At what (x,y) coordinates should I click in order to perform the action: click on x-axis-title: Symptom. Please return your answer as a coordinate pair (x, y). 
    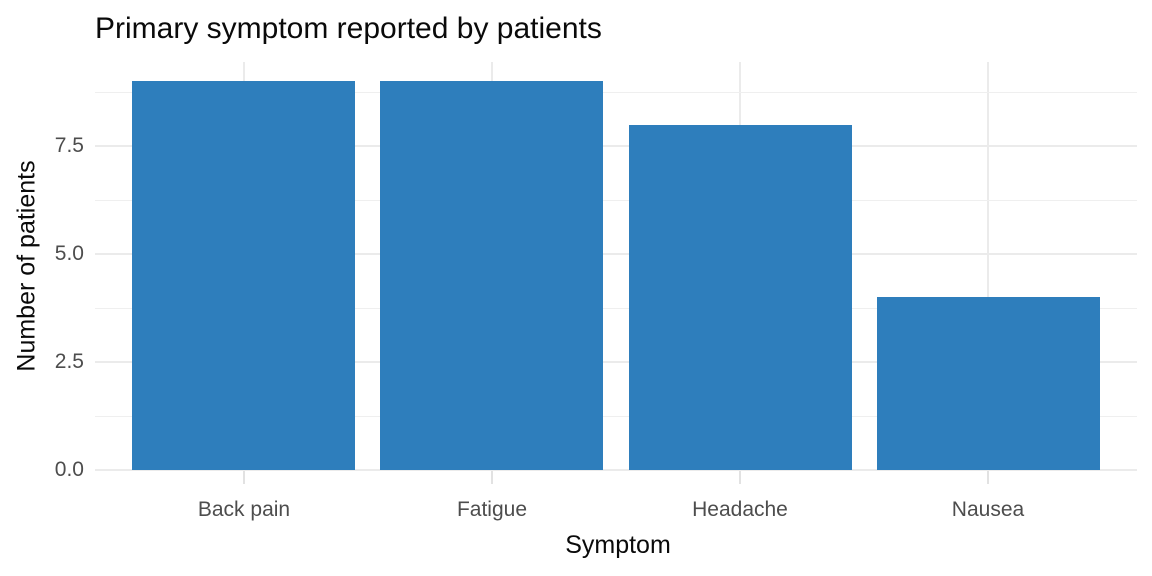
    Looking at the image, I should click on (618, 545).